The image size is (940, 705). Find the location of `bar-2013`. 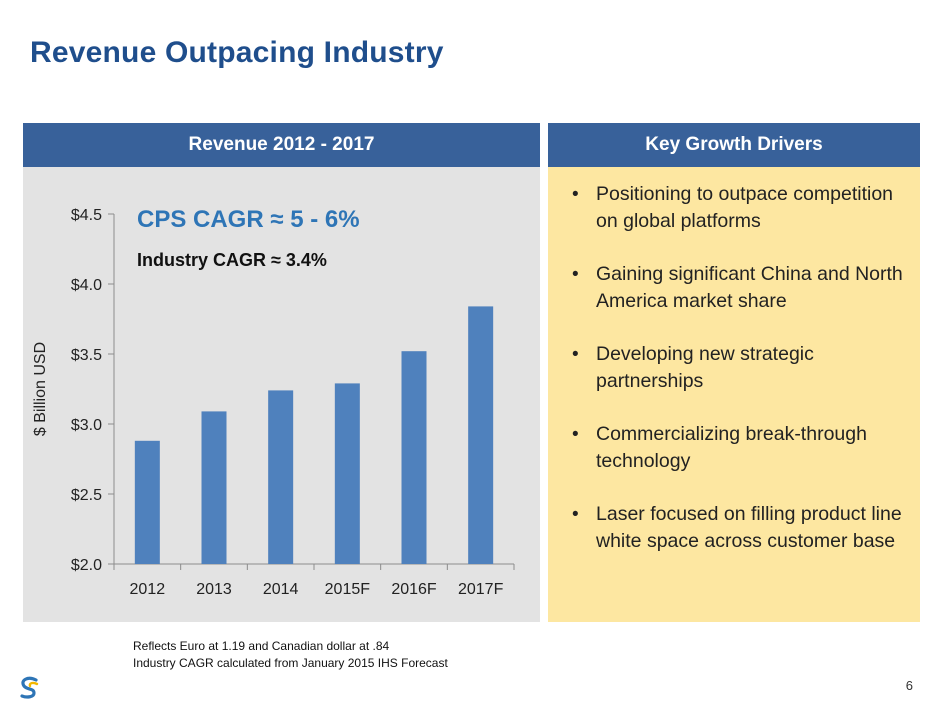

bar-2013 is located at coordinates (214, 487).